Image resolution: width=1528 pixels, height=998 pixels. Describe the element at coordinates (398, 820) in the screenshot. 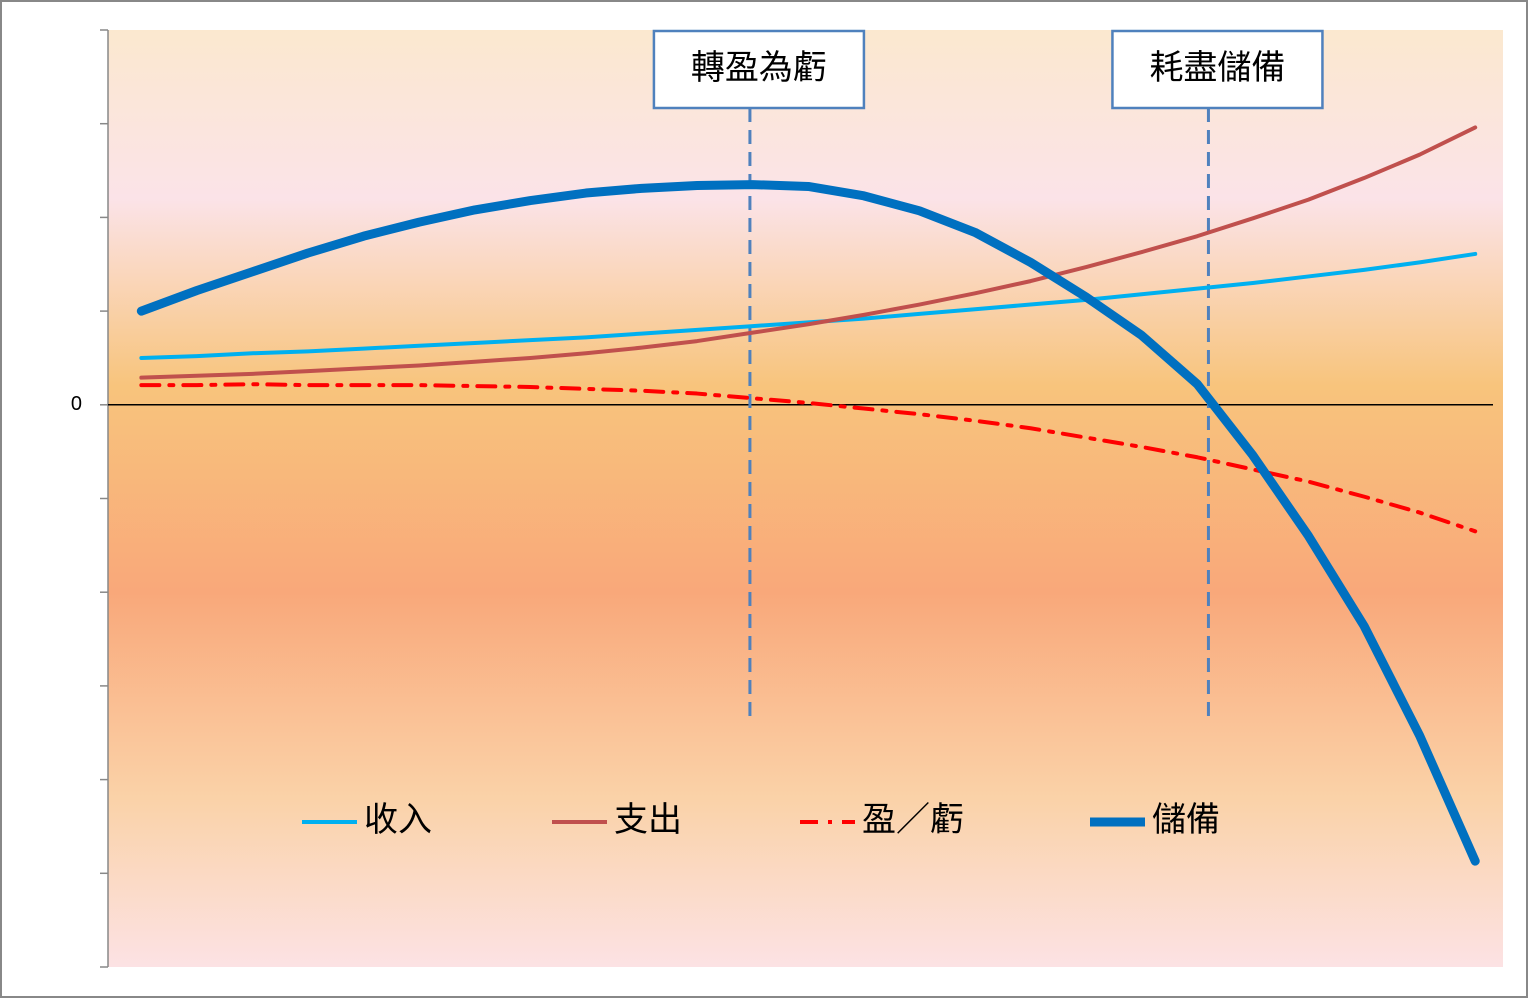

I see `legend-label: 收入` at that location.